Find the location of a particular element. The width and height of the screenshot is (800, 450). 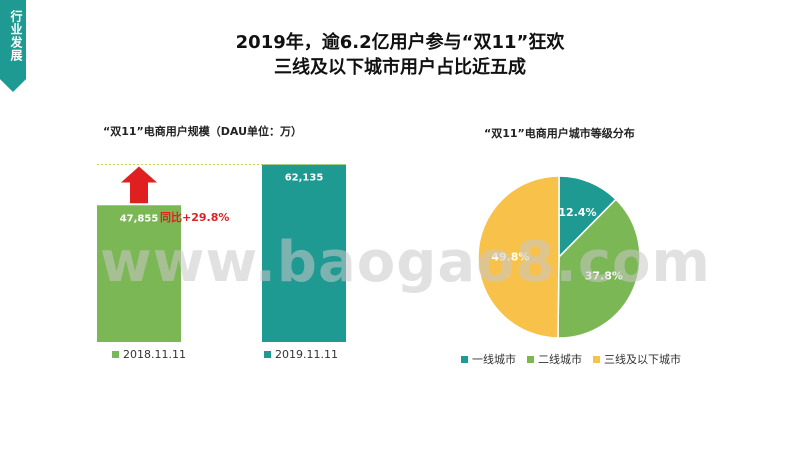

side-tab: 行业发展 is located at coordinates (13, 46).